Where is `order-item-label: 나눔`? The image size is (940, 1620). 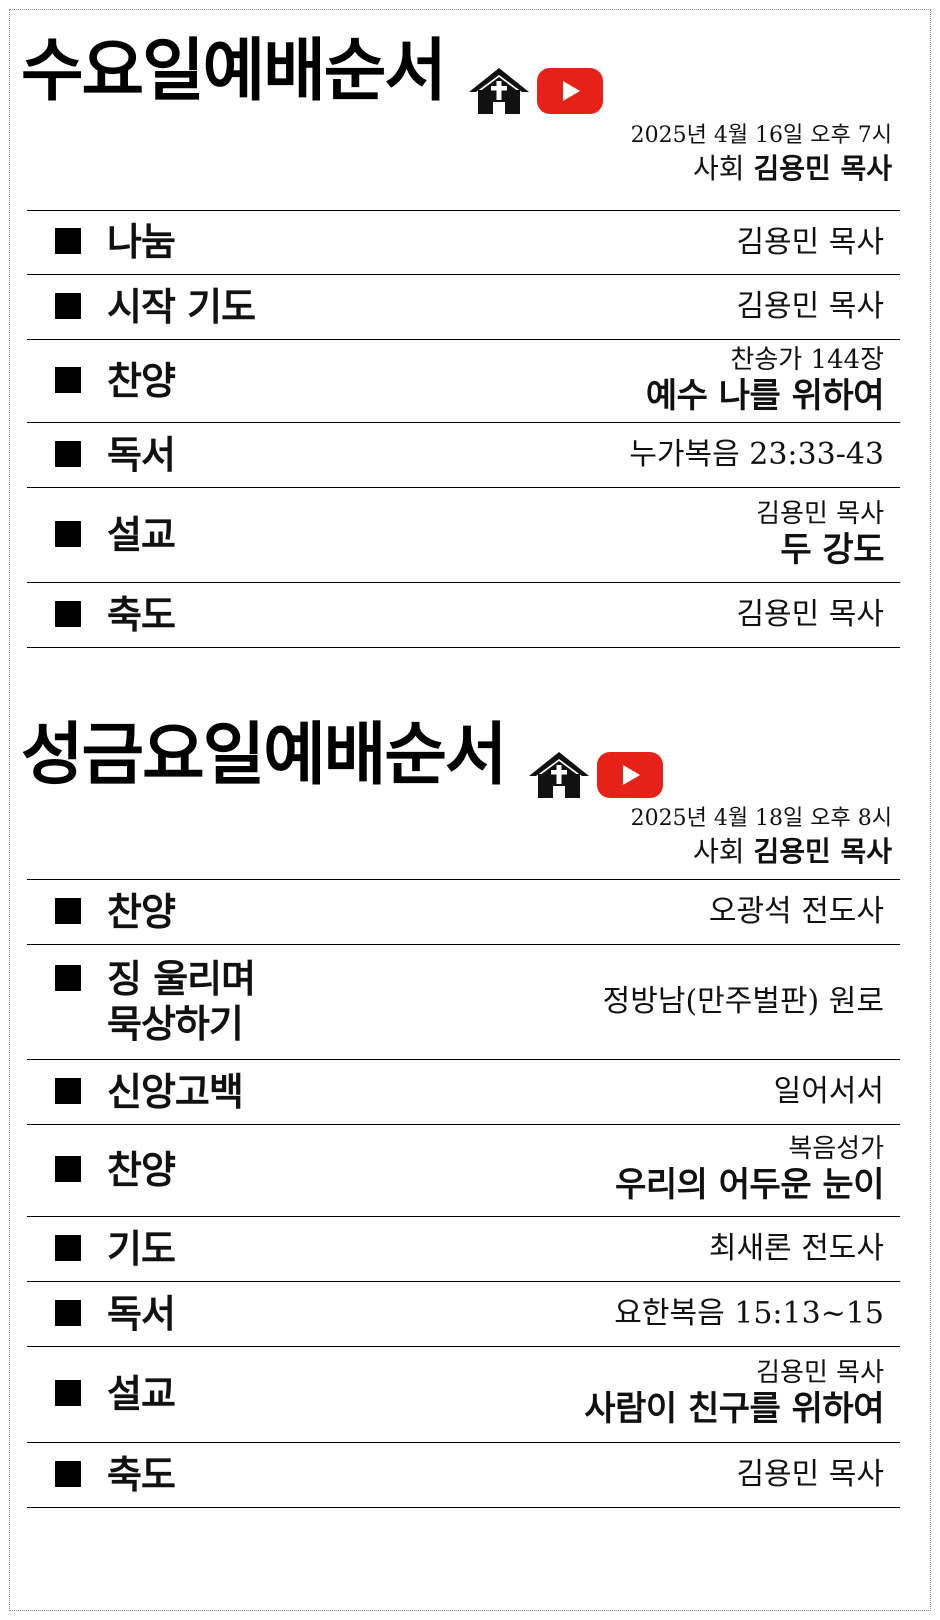
order-item-label: 나눔 is located at coordinates (141, 242).